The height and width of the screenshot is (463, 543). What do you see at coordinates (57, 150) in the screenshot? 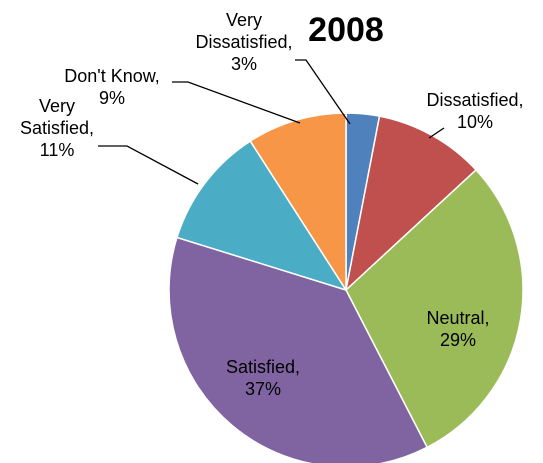
I see `label-line: 11%` at bounding box center [57, 150].